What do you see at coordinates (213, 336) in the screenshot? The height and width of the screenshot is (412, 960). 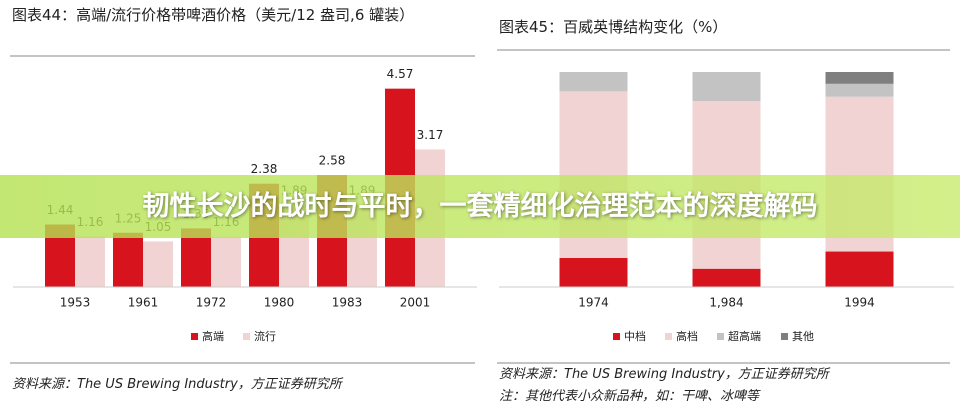 I see `legend-label: 高端` at bounding box center [213, 336].